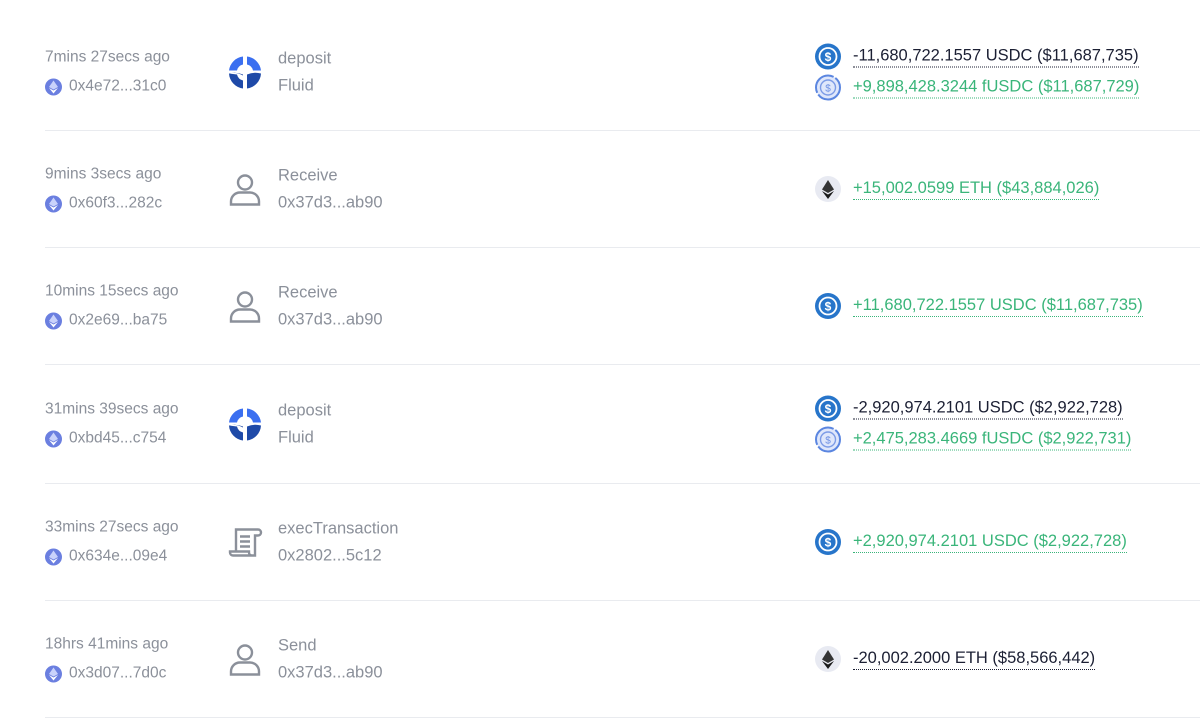 This screenshot has width=1200, height=718. Describe the element at coordinates (107, 57) in the screenshot. I see `timestamp: 7mins 27secs ago` at that location.